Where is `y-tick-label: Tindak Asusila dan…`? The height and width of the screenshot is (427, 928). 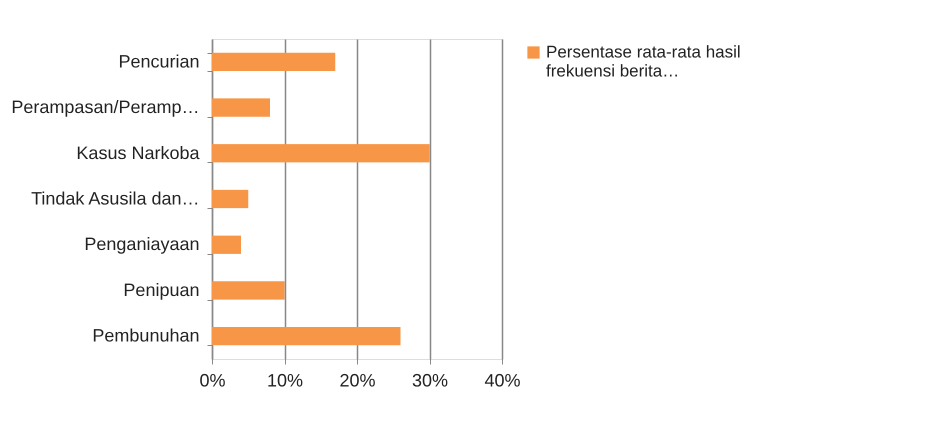
y-tick-label: Tindak Asusila dan… is located at coordinates (115, 198).